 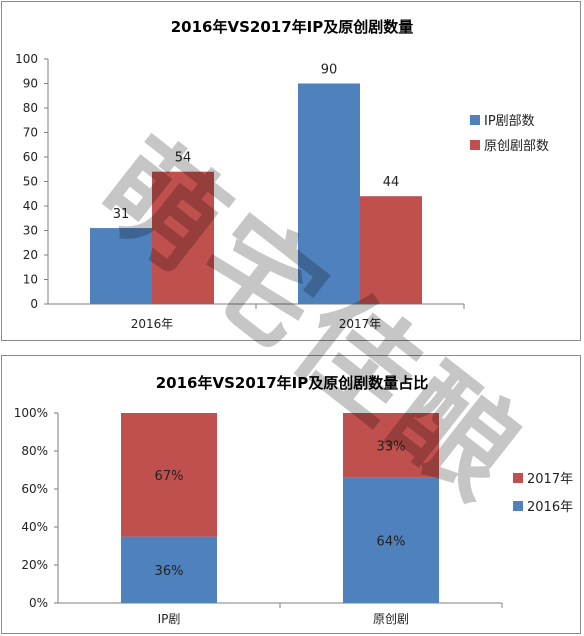 I want to click on data-label: 64%, so click(x=391, y=541).